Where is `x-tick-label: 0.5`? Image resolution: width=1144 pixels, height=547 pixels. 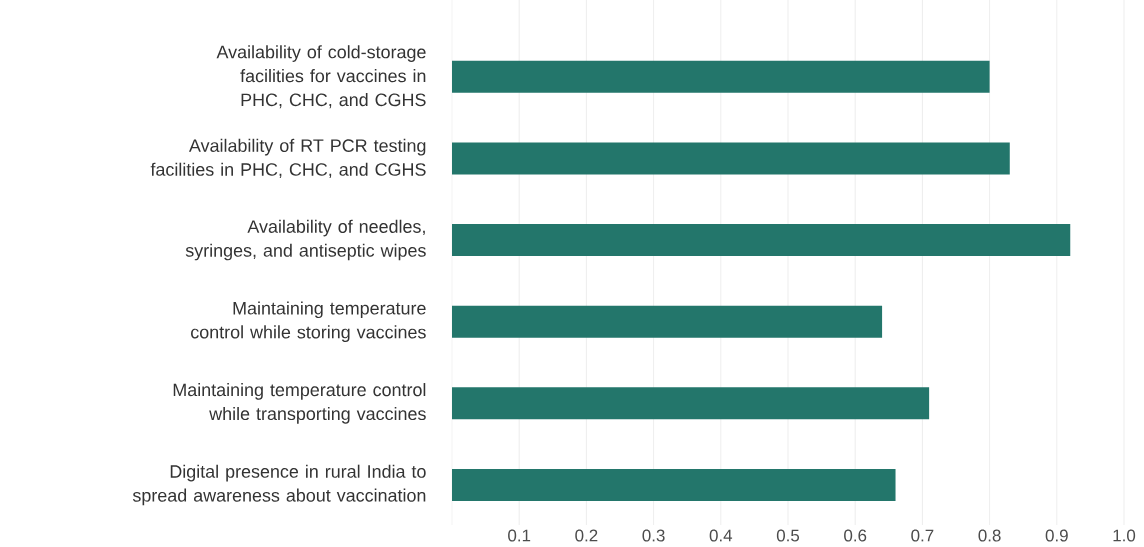
x-tick-label: 0.5 is located at coordinates (788, 535).